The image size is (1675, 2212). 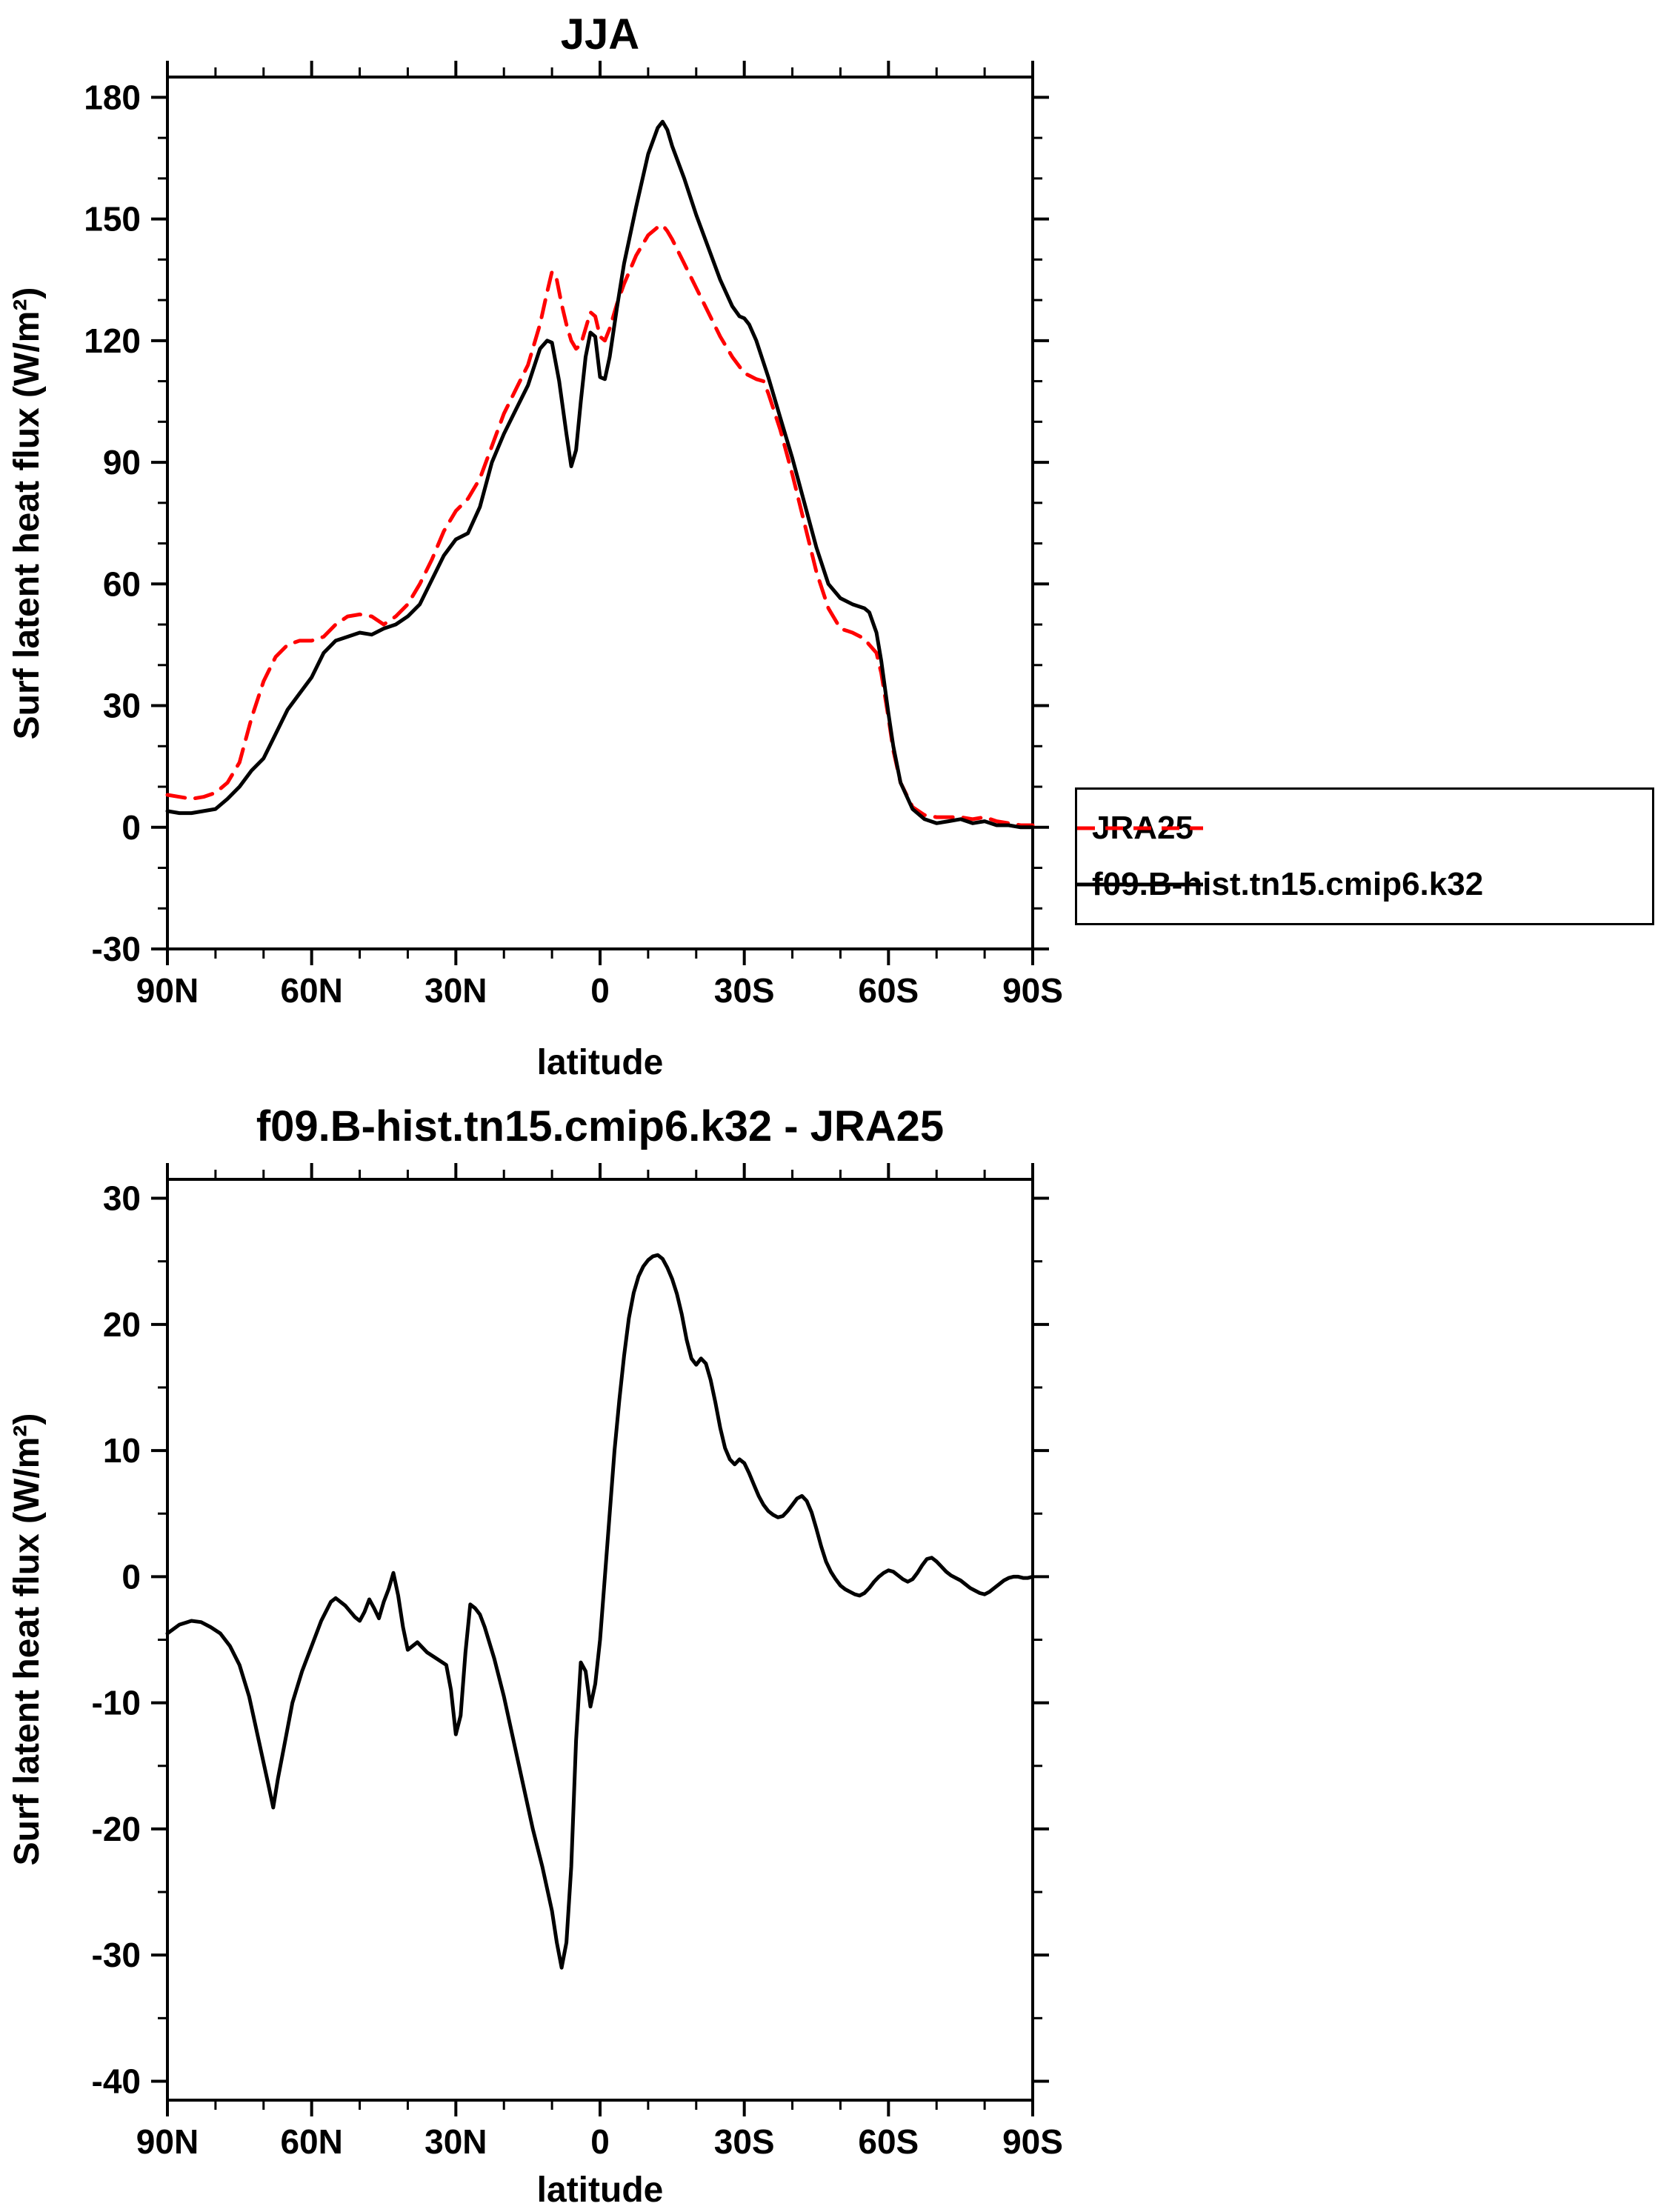 I want to click on chart-legend: JRA25 f09.B-hist.tn15.cmip6.k32, so click(x=1364, y=856).